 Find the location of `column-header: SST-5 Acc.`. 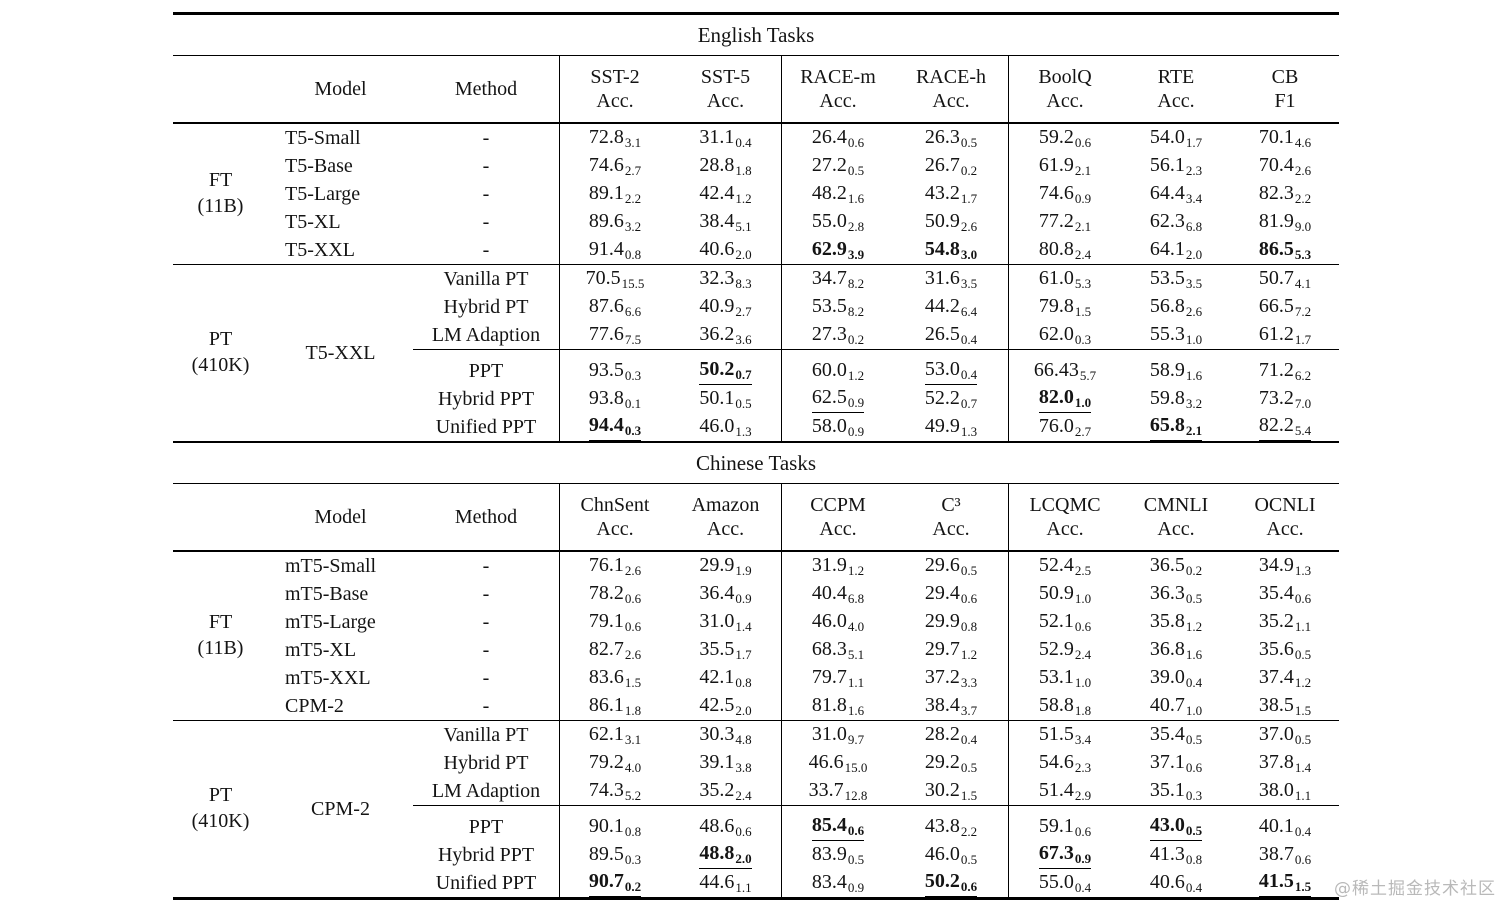

column-header: SST-5 Acc. is located at coordinates (725, 89).